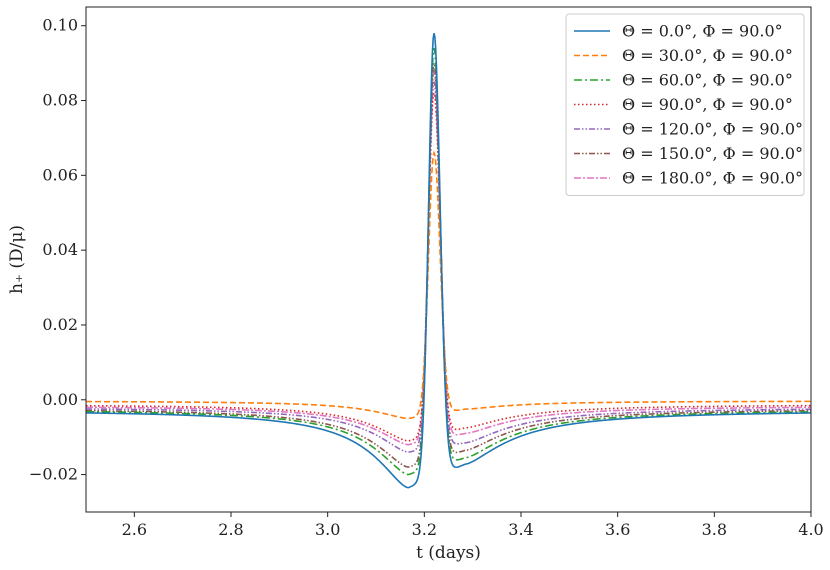 This screenshot has width=830, height=570. Describe the element at coordinates (17, 259) in the screenshot. I see `y-axis-label: h₊ (D/μ)` at that location.